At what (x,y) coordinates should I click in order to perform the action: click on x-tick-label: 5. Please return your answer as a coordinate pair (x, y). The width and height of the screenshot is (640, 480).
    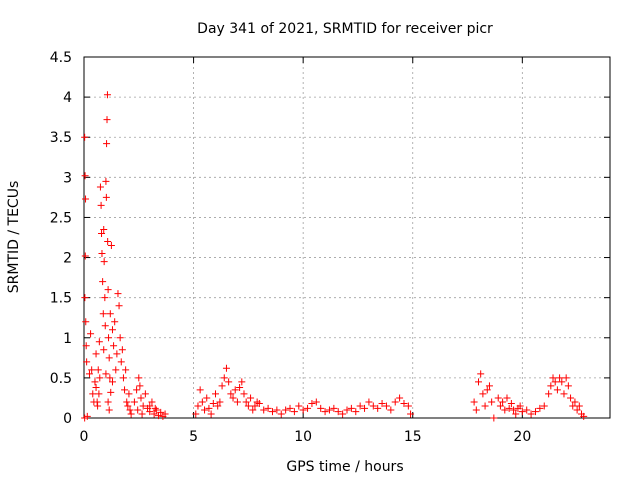
    Looking at the image, I should click on (193, 437).